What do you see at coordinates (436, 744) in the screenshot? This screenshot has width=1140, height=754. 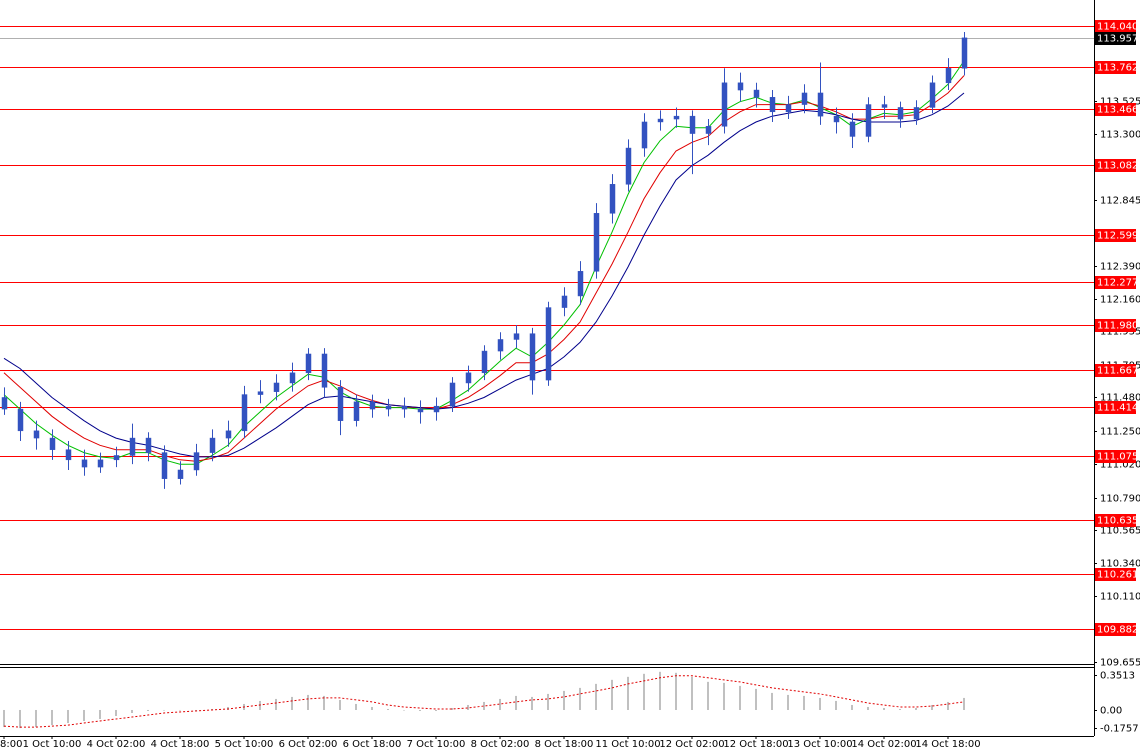 I see `x-tick-label: 7 Oct 10:00` at bounding box center [436, 744].